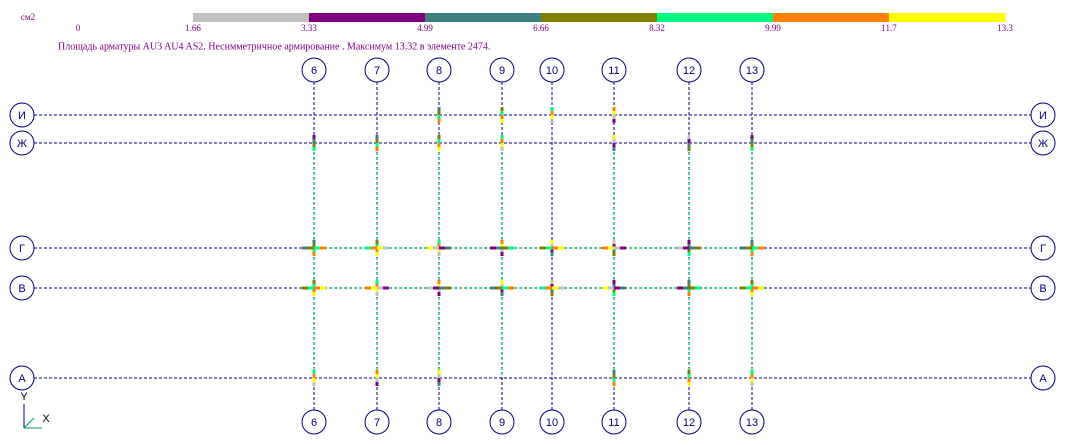 This screenshot has width=1065, height=445. I want to click on column-label: 12, so click(689, 71).